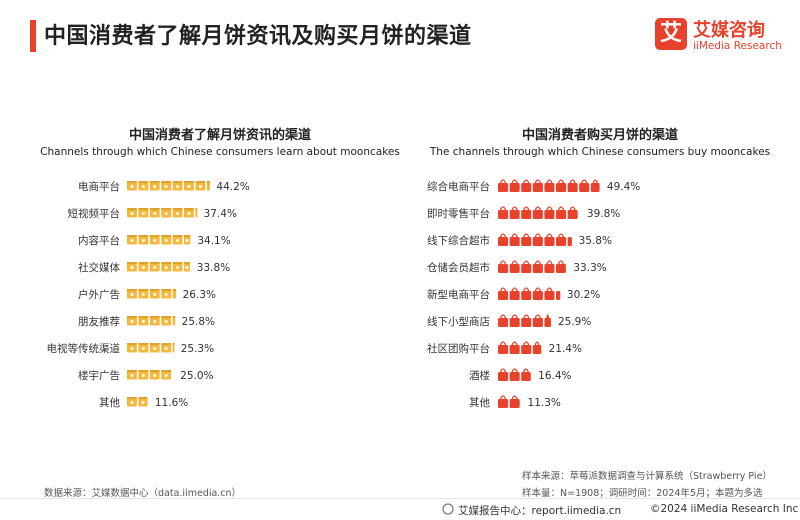 The image size is (800, 520). Describe the element at coordinates (99, 321) in the screenshot. I see `category-label: 朋友推荐` at that location.